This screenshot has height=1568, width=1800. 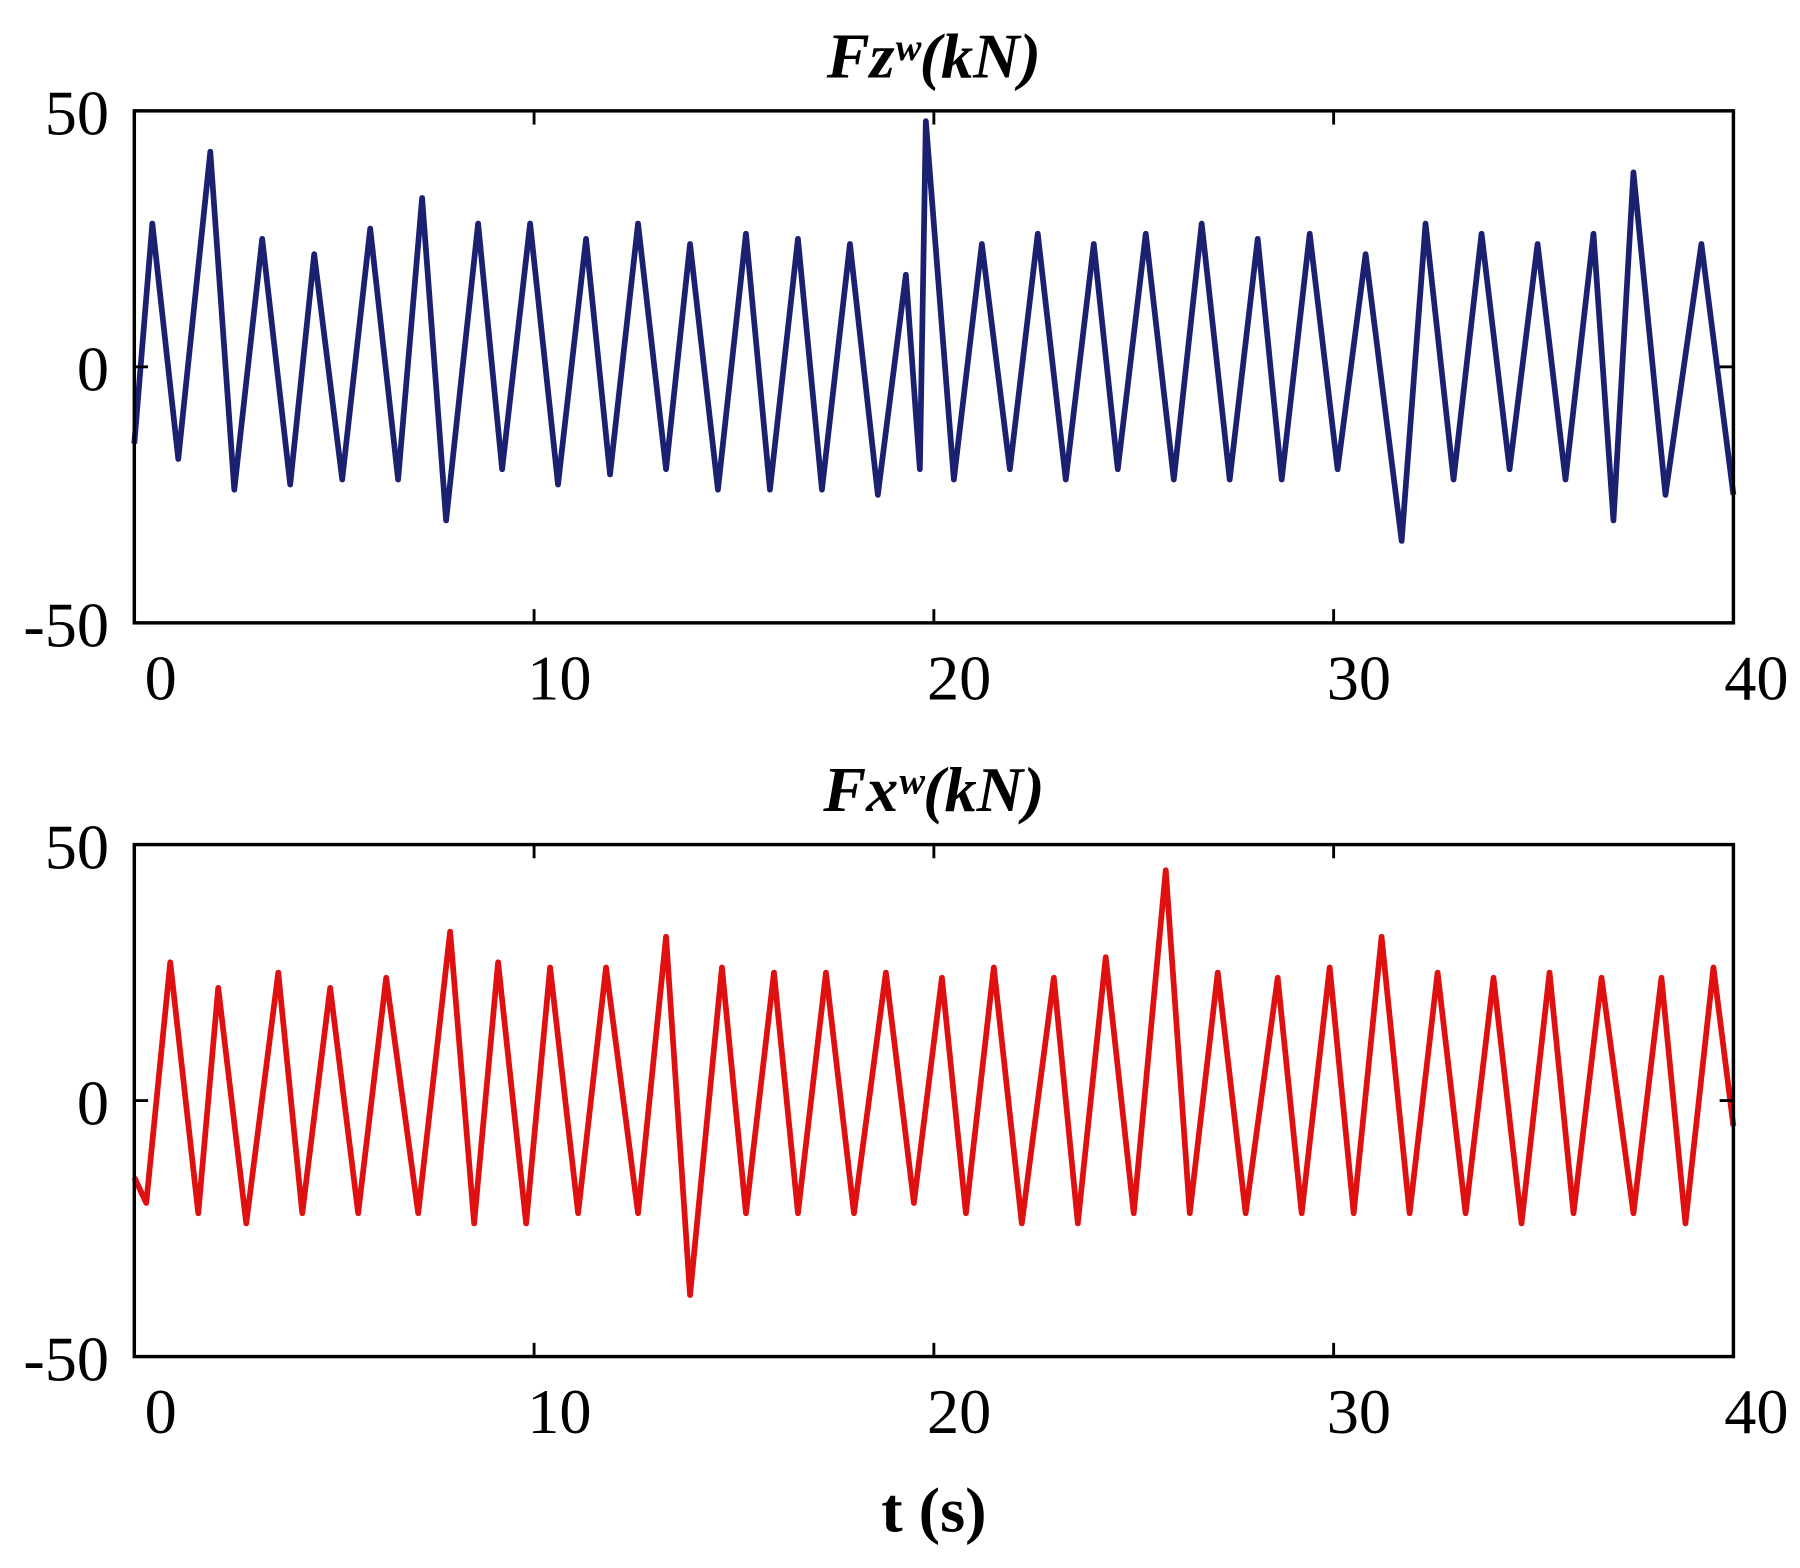 I want to click on chart-title: Fxʷ(kN), so click(x=933, y=789).